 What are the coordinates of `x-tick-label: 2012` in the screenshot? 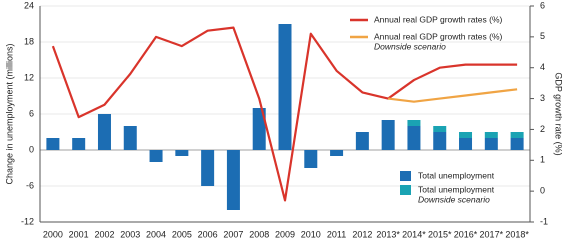 It's located at (362, 234).